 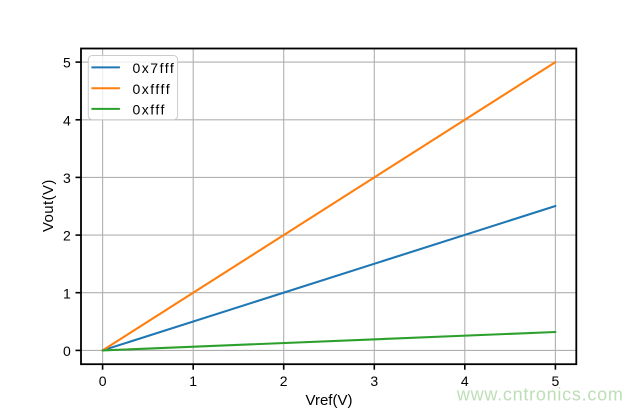 I want to click on svg-text: 0xfff, so click(x=149, y=110).